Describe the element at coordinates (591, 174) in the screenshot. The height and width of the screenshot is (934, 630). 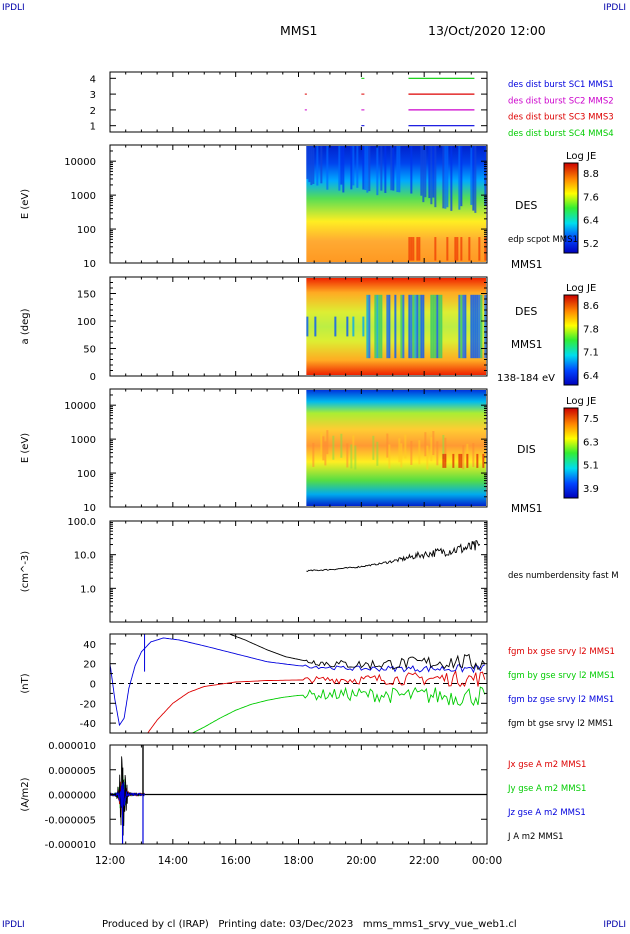
I see `colorbar-tick-label: 8.8` at that location.